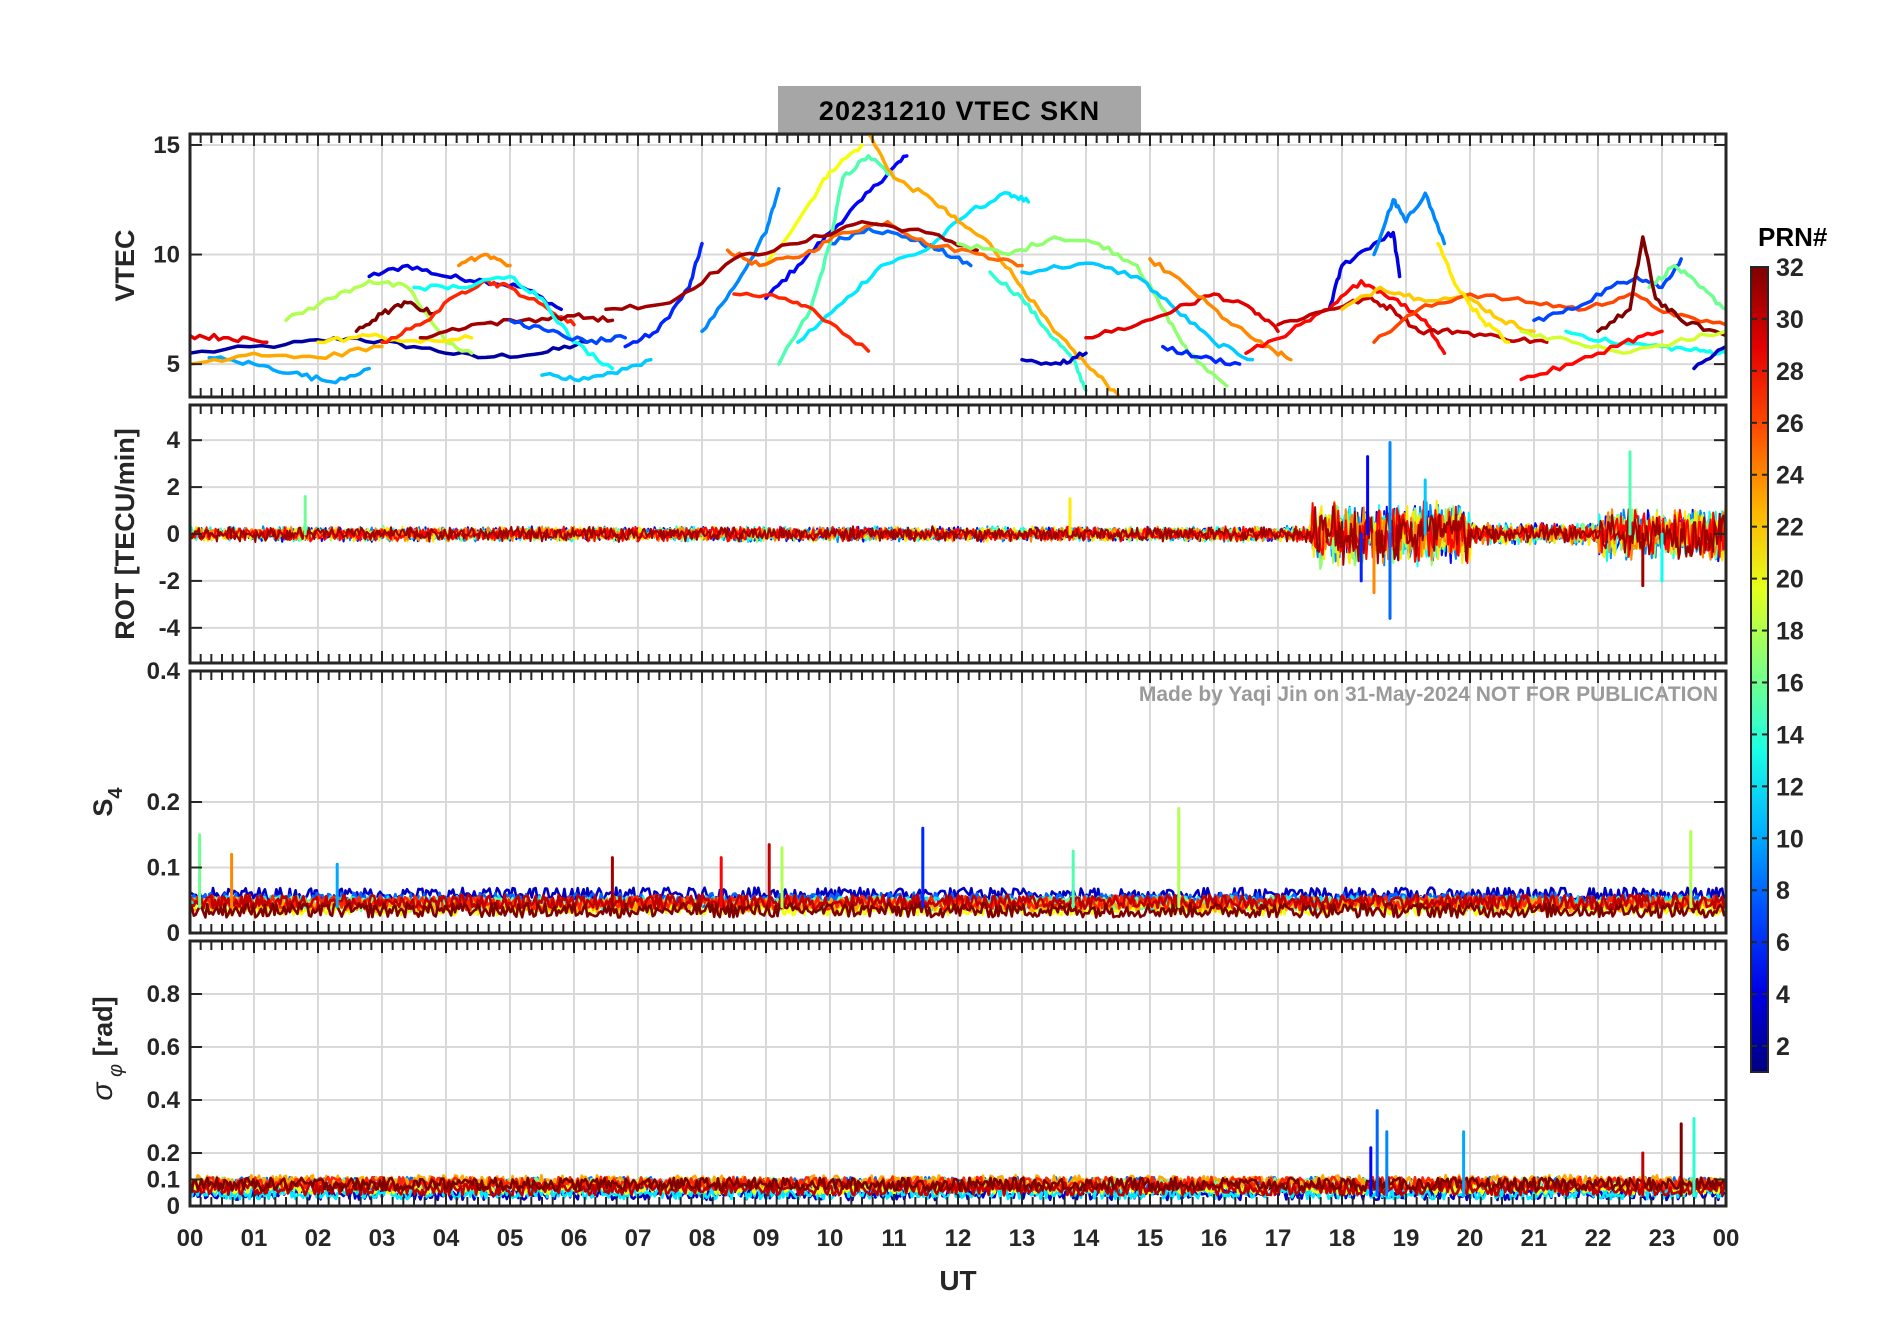 This screenshot has height=1330, width=1902. What do you see at coordinates (1342, 1238) in the screenshot?
I see `x-tick-label: 18` at bounding box center [1342, 1238].